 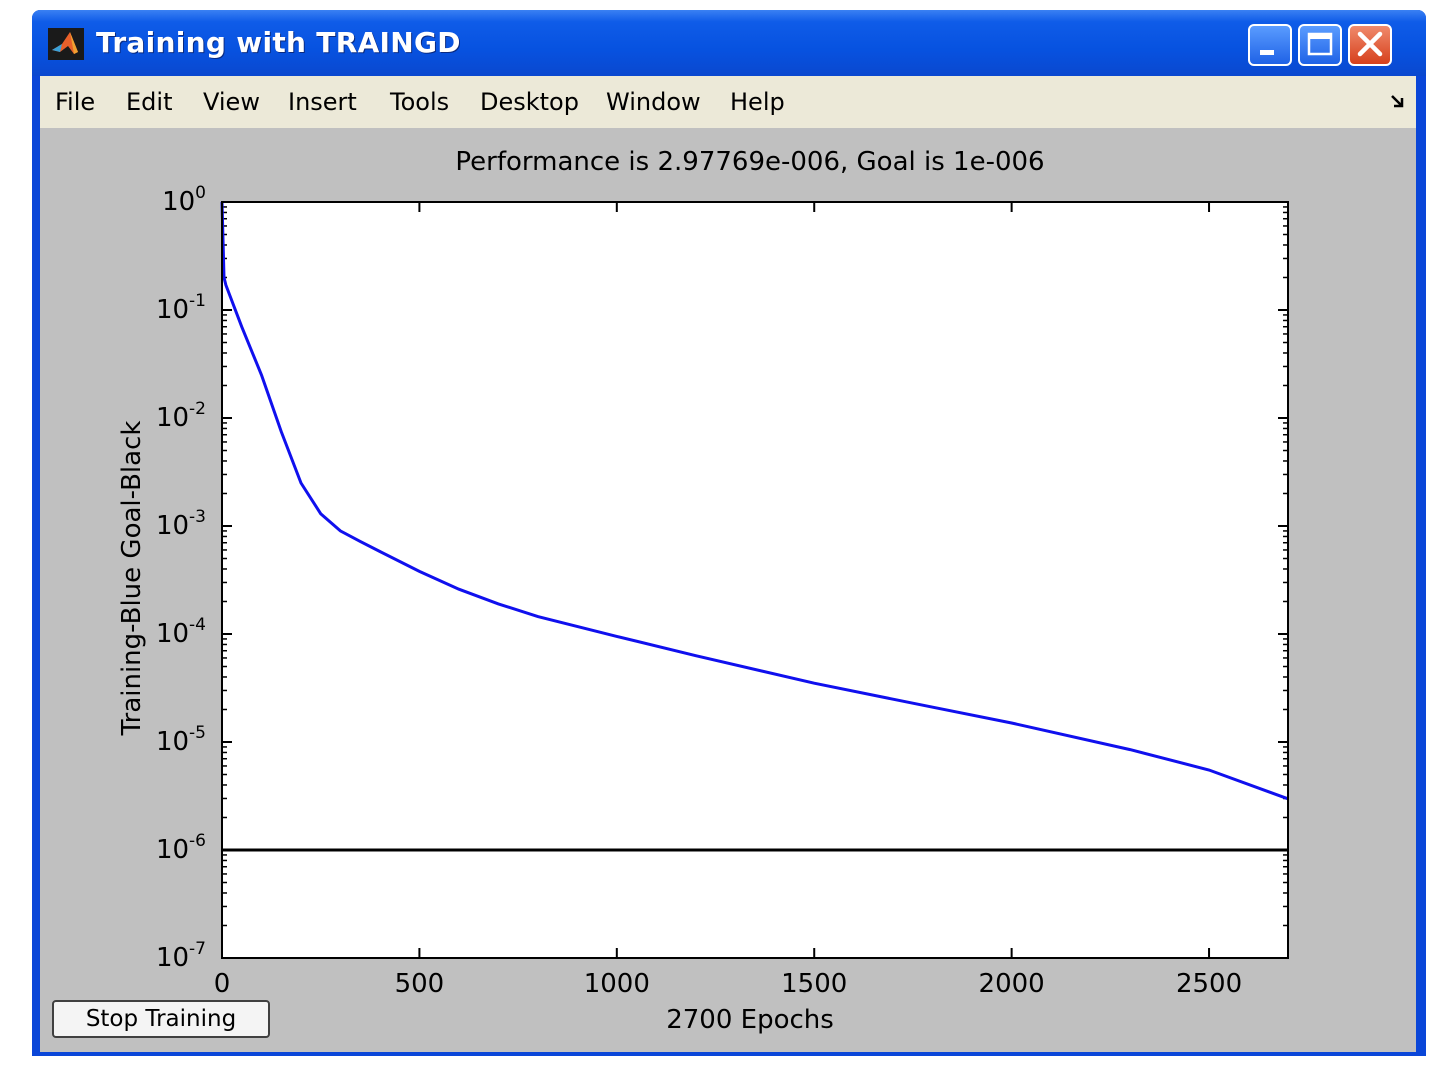 I want to click on menu-help: Help, so click(x=757, y=102).